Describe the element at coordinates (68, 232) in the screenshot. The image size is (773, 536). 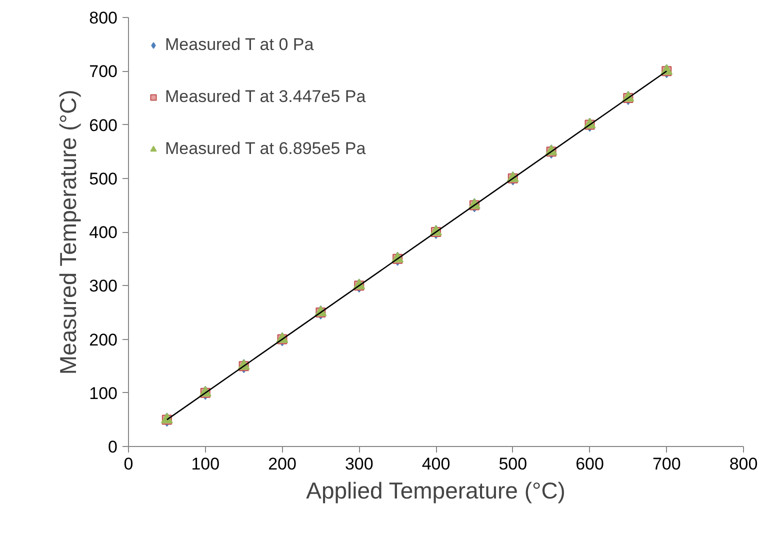
I see `y-axis-title: Measured Temperature (°C)` at that location.